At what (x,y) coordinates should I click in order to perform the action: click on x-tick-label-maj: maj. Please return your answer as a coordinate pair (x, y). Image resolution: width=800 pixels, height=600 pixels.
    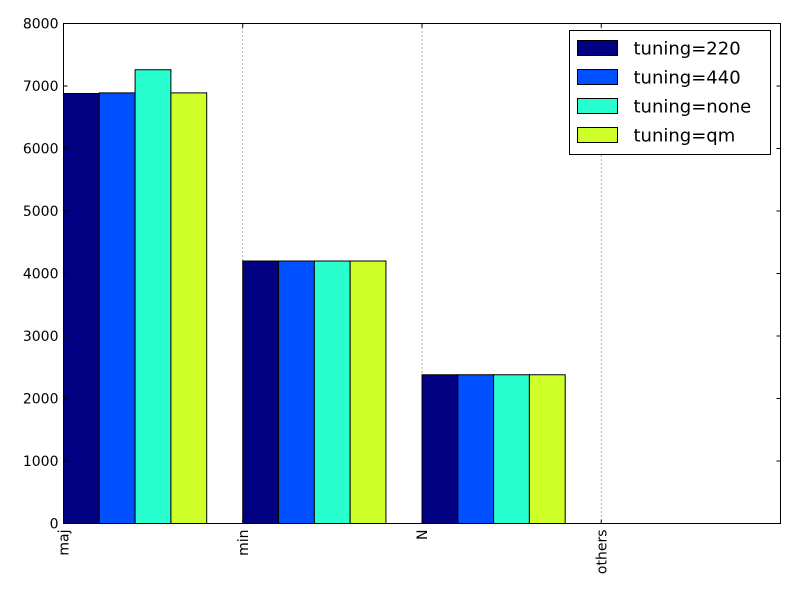
    Looking at the image, I should click on (65, 543).